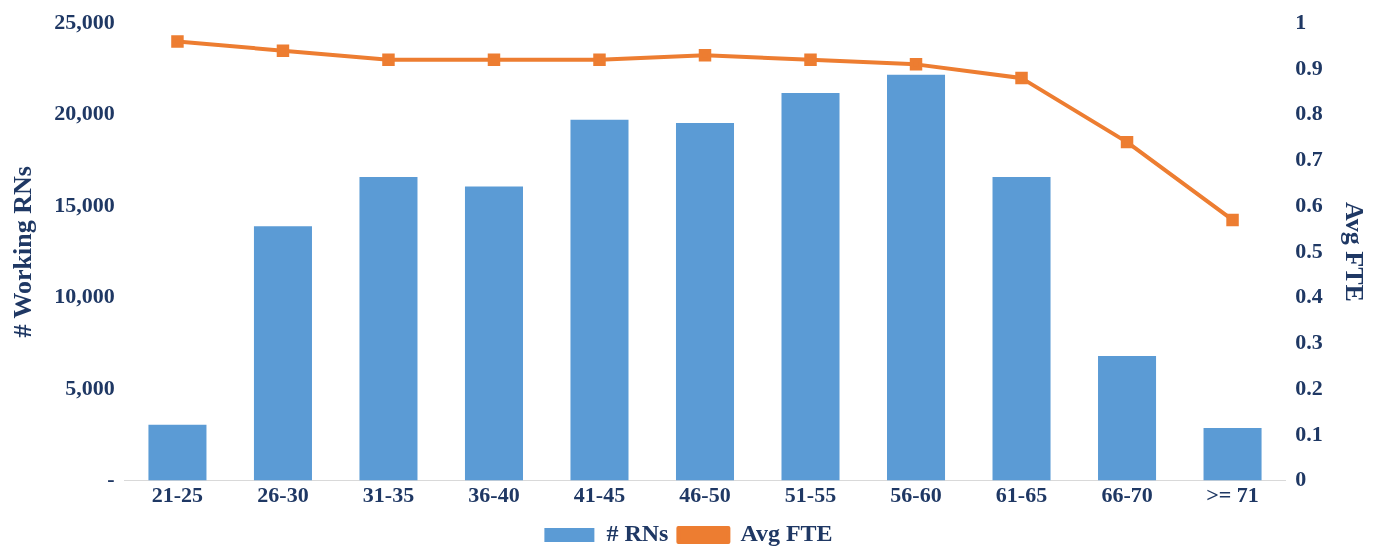 The image size is (1377, 557). What do you see at coordinates (1309, 433) in the screenshot?
I see `y2-tick-label: 0.1` at bounding box center [1309, 433].